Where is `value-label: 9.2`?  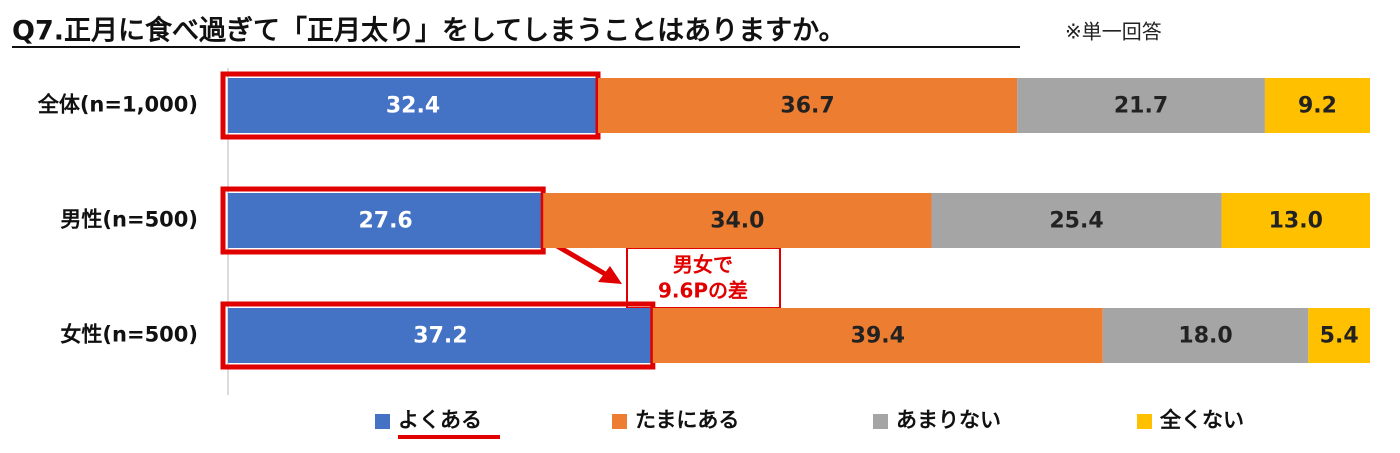
value-label: 9.2 is located at coordinates (1317, 106).